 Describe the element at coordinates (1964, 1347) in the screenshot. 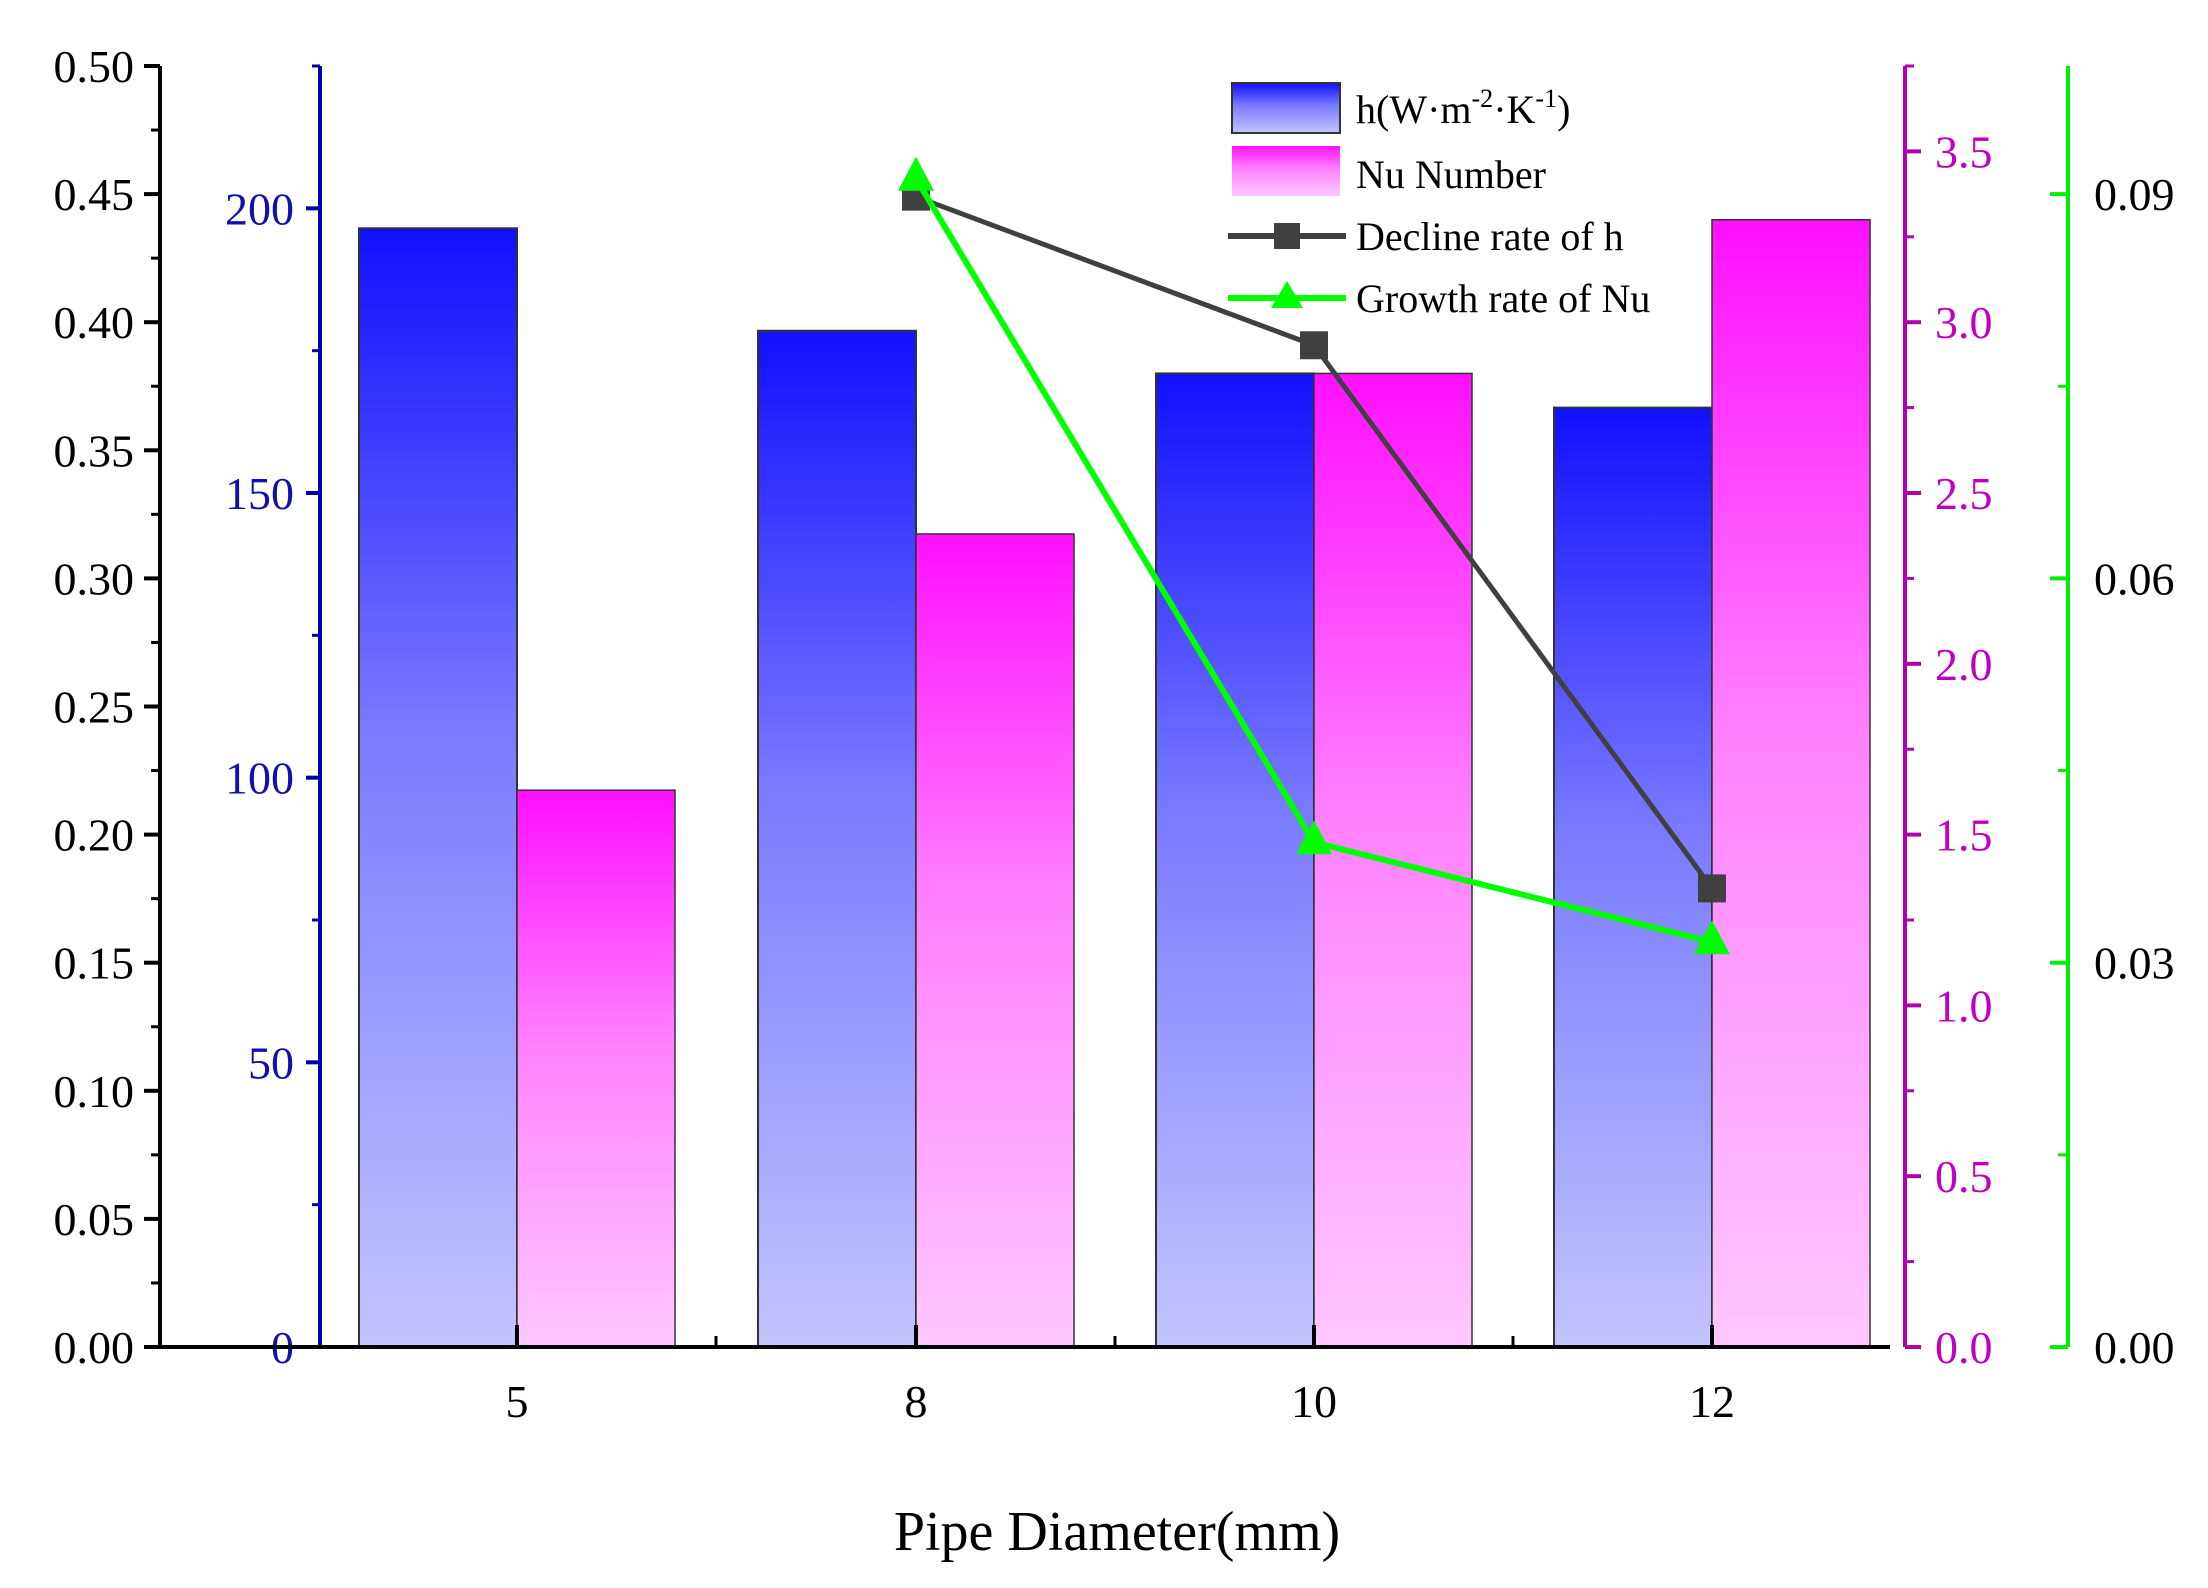

I see `right-inner-tick-label-0.0: 0.0` at that location.